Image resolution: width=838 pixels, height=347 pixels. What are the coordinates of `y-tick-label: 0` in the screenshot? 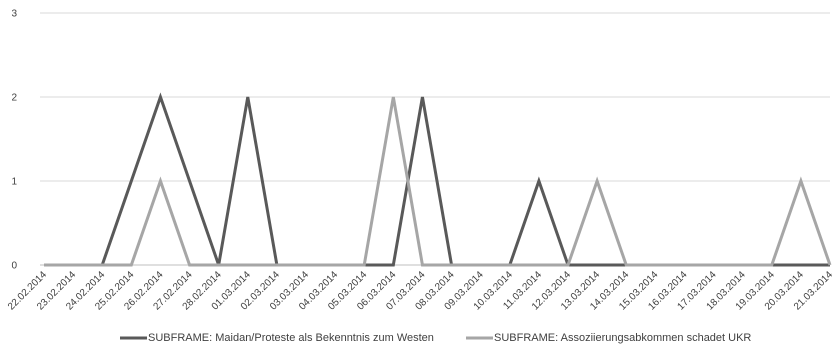 It's located at (14, 266).